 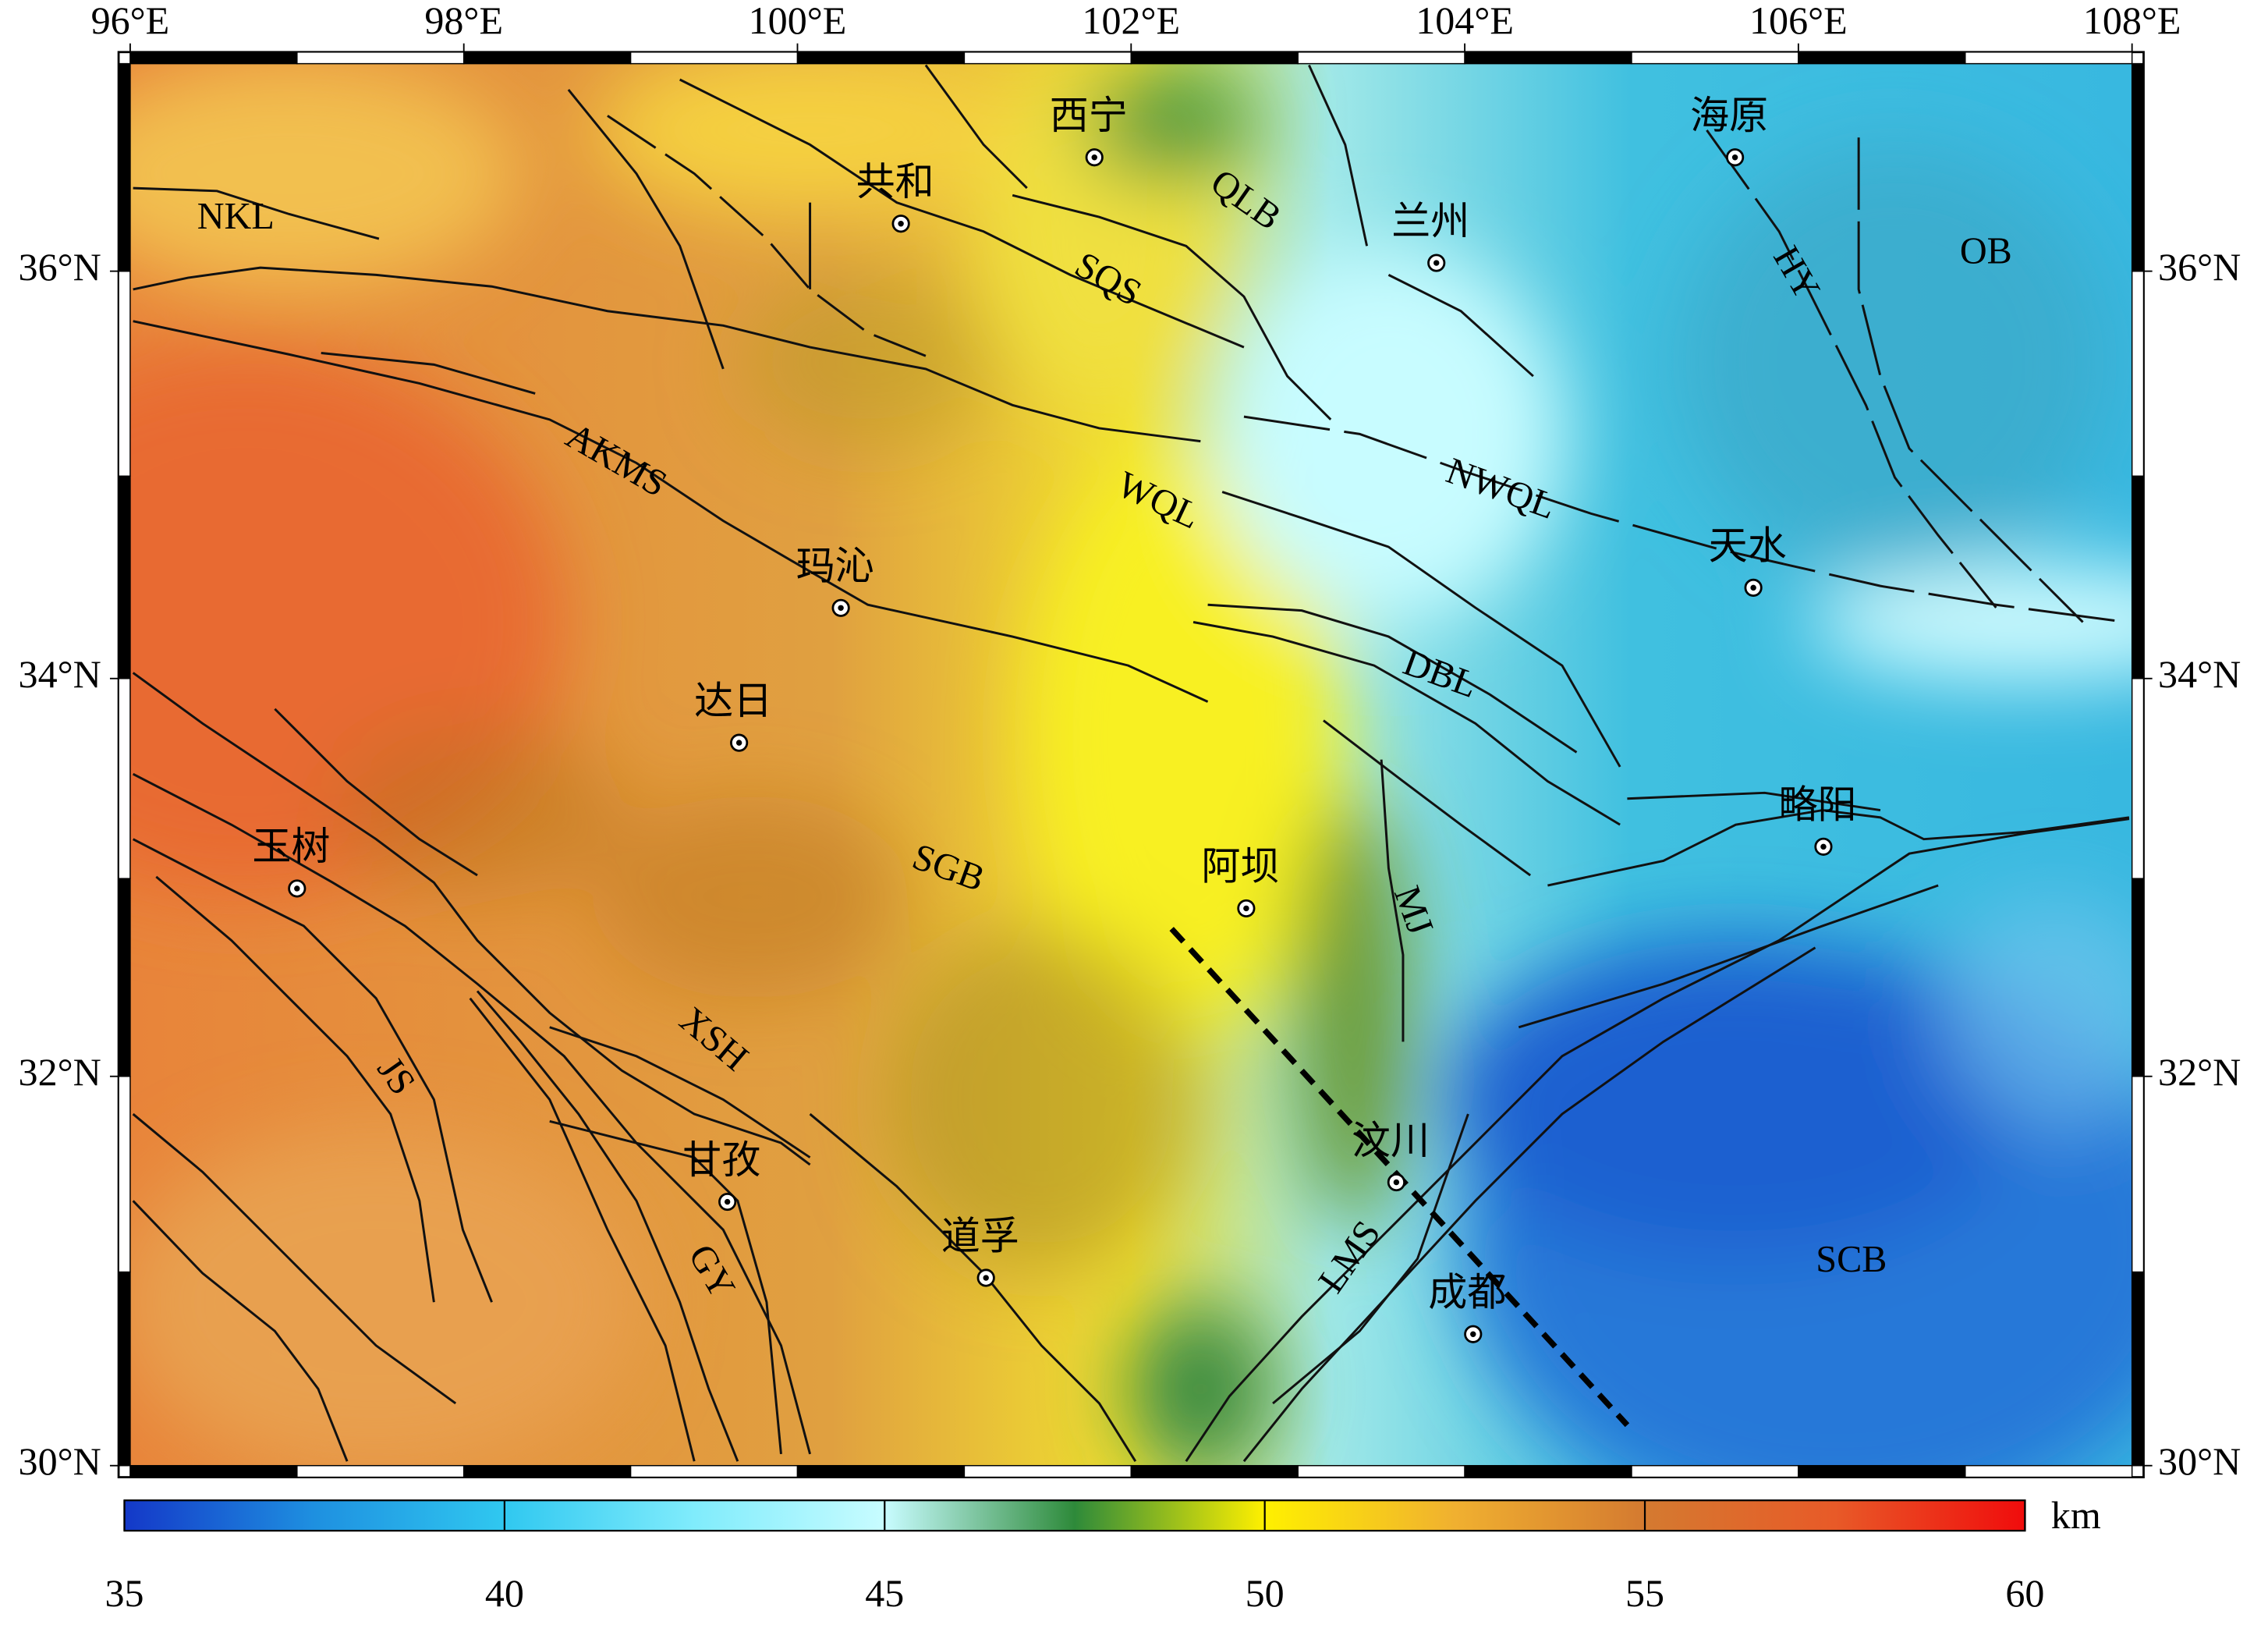 What do you see at coordinates (980, 1236) in the screenshot?
I see `city-label: 道孚` at bounding box center [980, 1236].